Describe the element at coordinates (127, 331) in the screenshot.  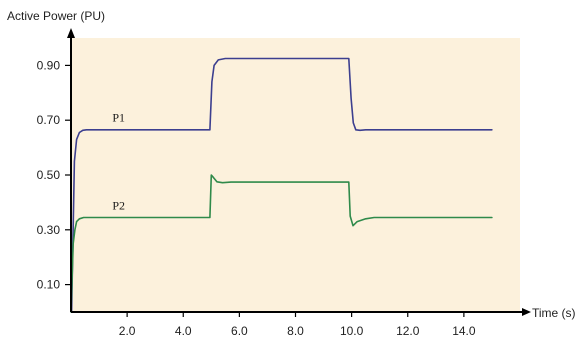
I see `x-tick-label: 2.0` at that location.